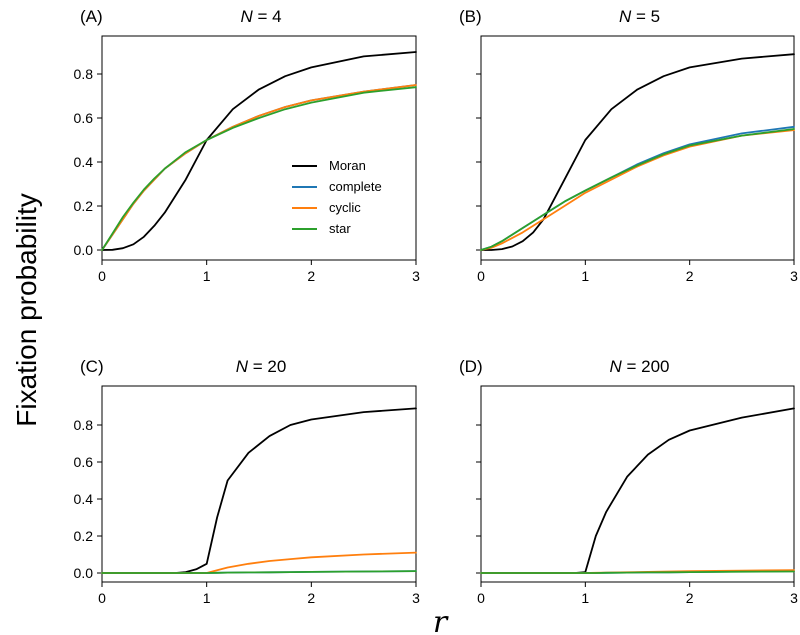 This screenshot has width=800, height=635. I want to click on panel-letter: (A), so click(91, 16).